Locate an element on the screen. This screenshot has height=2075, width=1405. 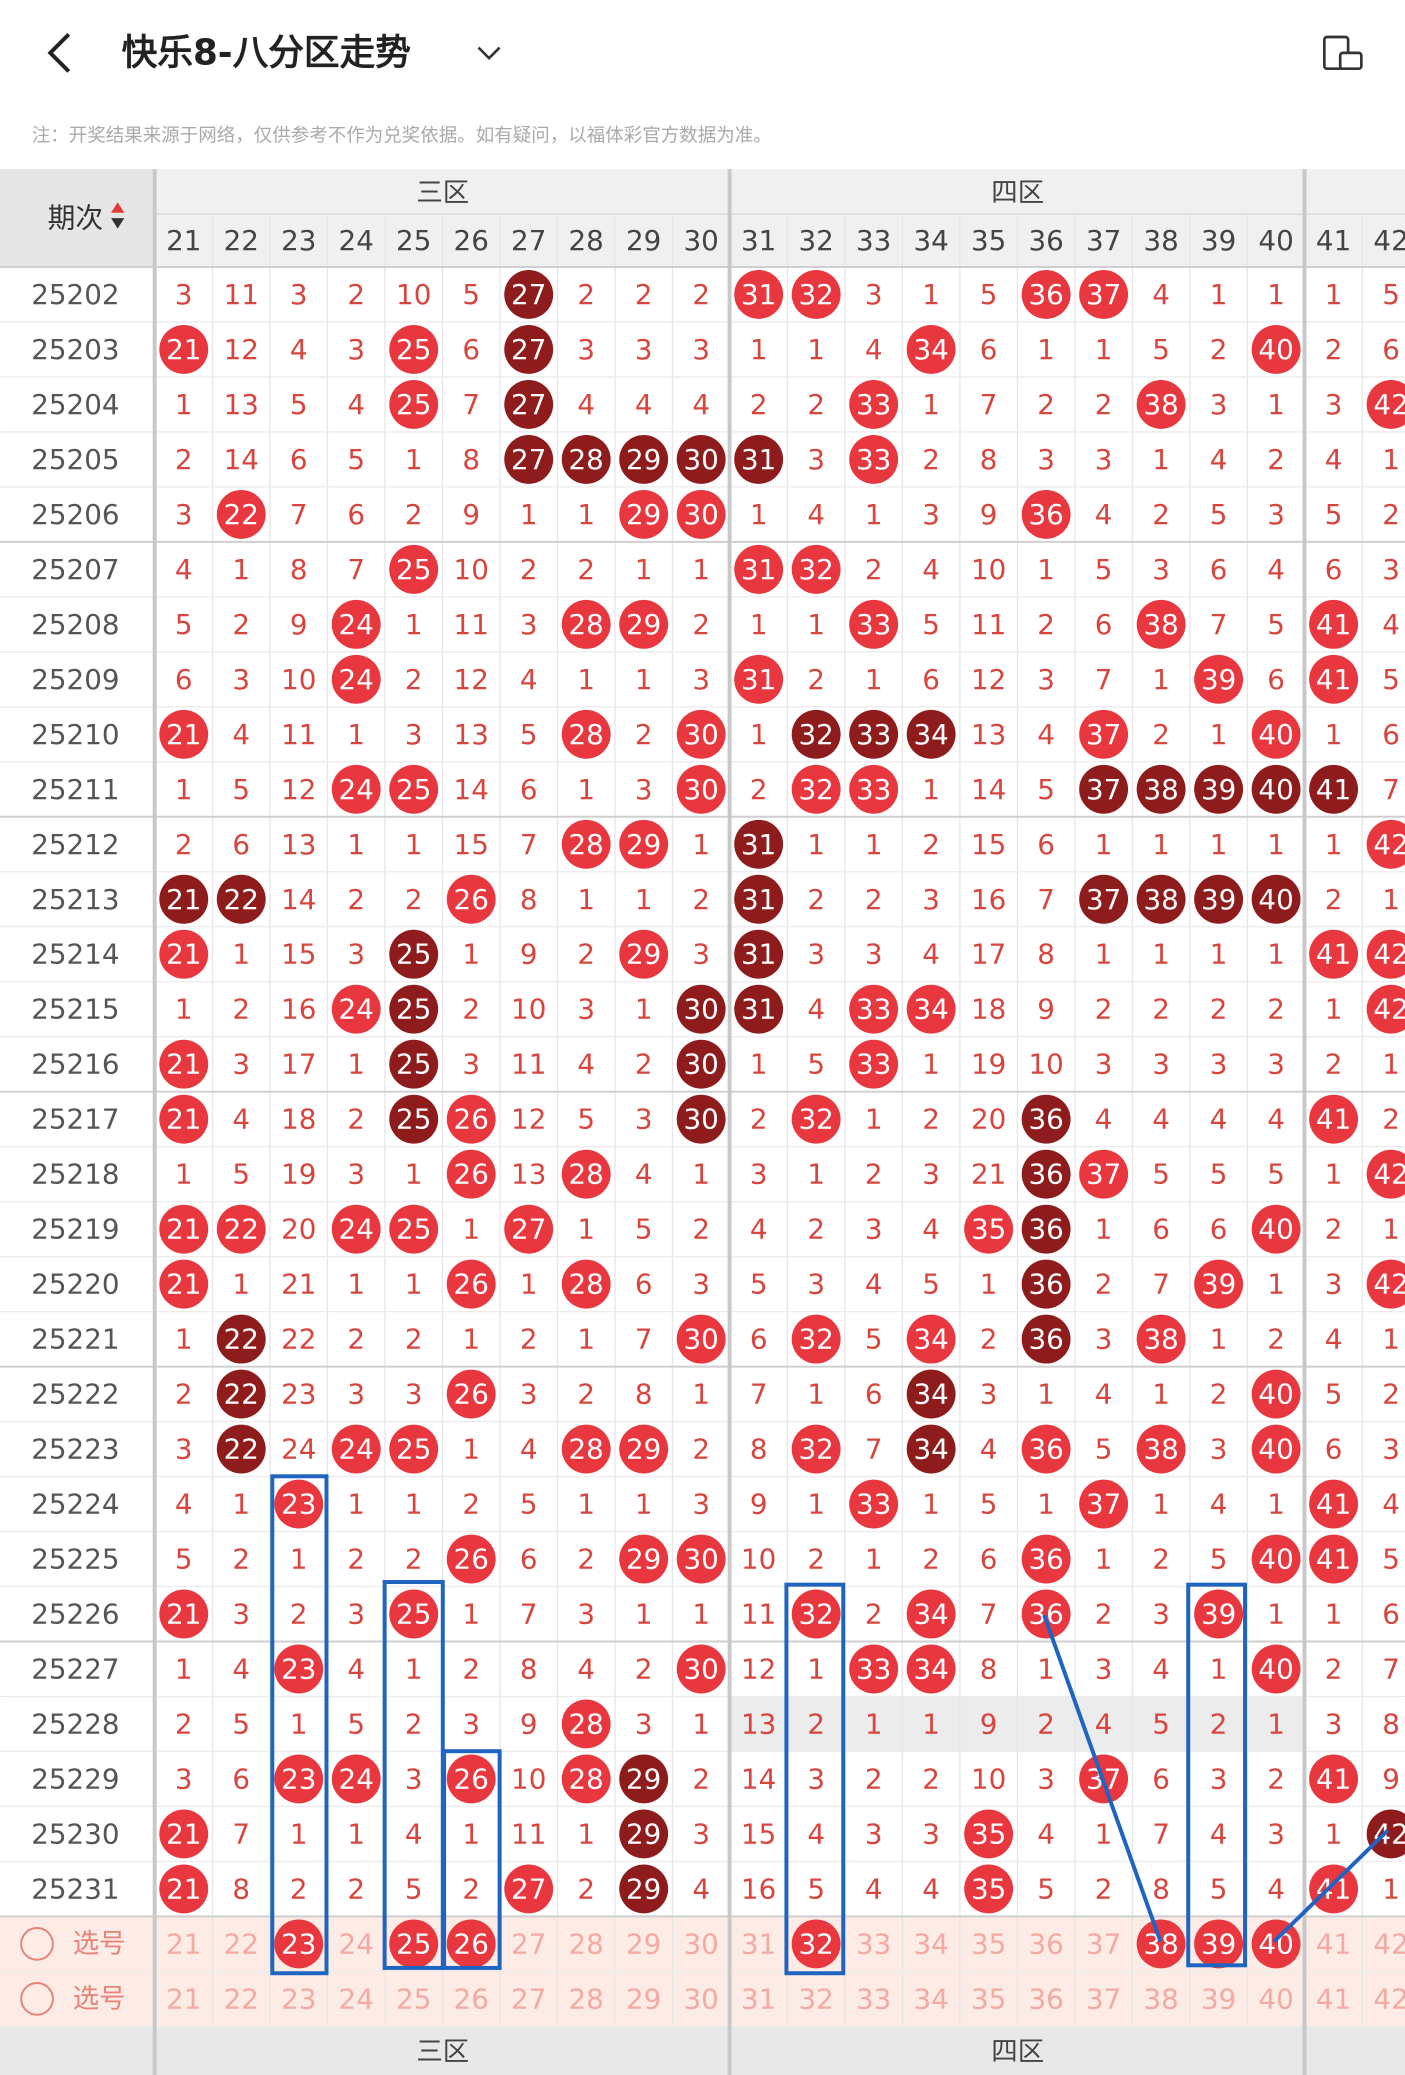
issue-number: 25216 is located at coordinates (75, 1064).